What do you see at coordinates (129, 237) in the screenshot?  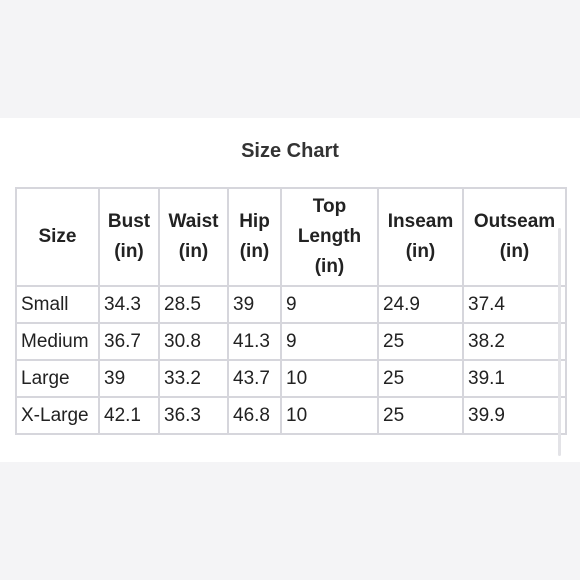 I see `header-bust: Bust (in)` at bounding box center [129, 237].